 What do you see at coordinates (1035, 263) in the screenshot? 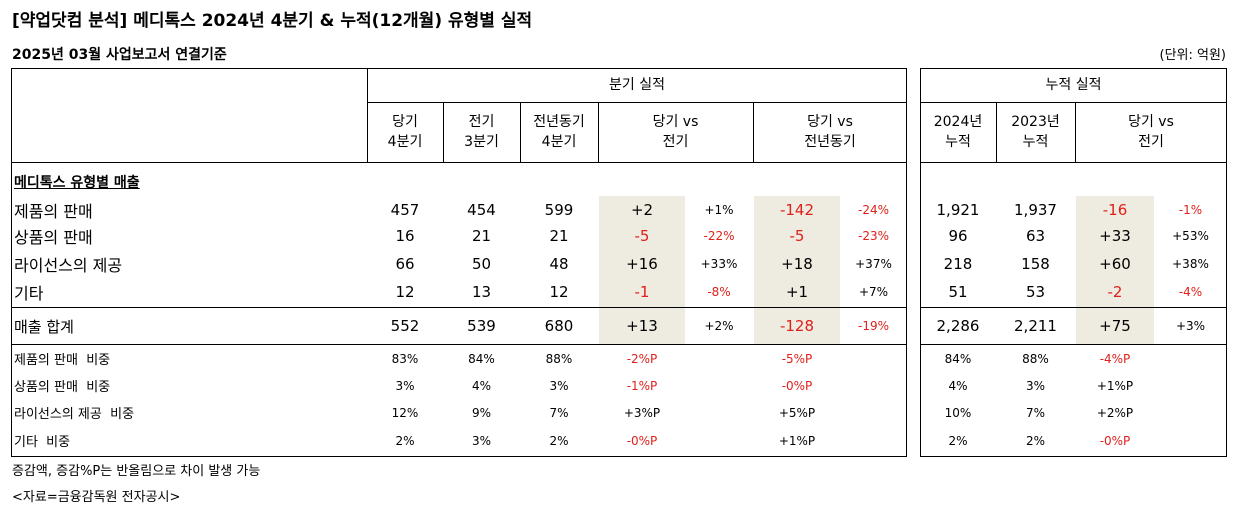
I see `cell-c23: 158` at bounding box center [1035, 263].